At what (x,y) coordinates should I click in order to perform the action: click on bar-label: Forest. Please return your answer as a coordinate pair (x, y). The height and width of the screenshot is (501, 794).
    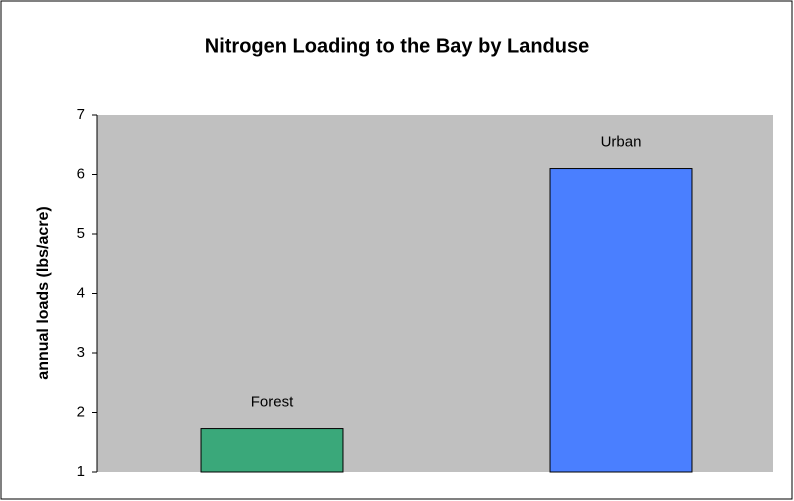
    Looking at the image, I should click on (272, 402).